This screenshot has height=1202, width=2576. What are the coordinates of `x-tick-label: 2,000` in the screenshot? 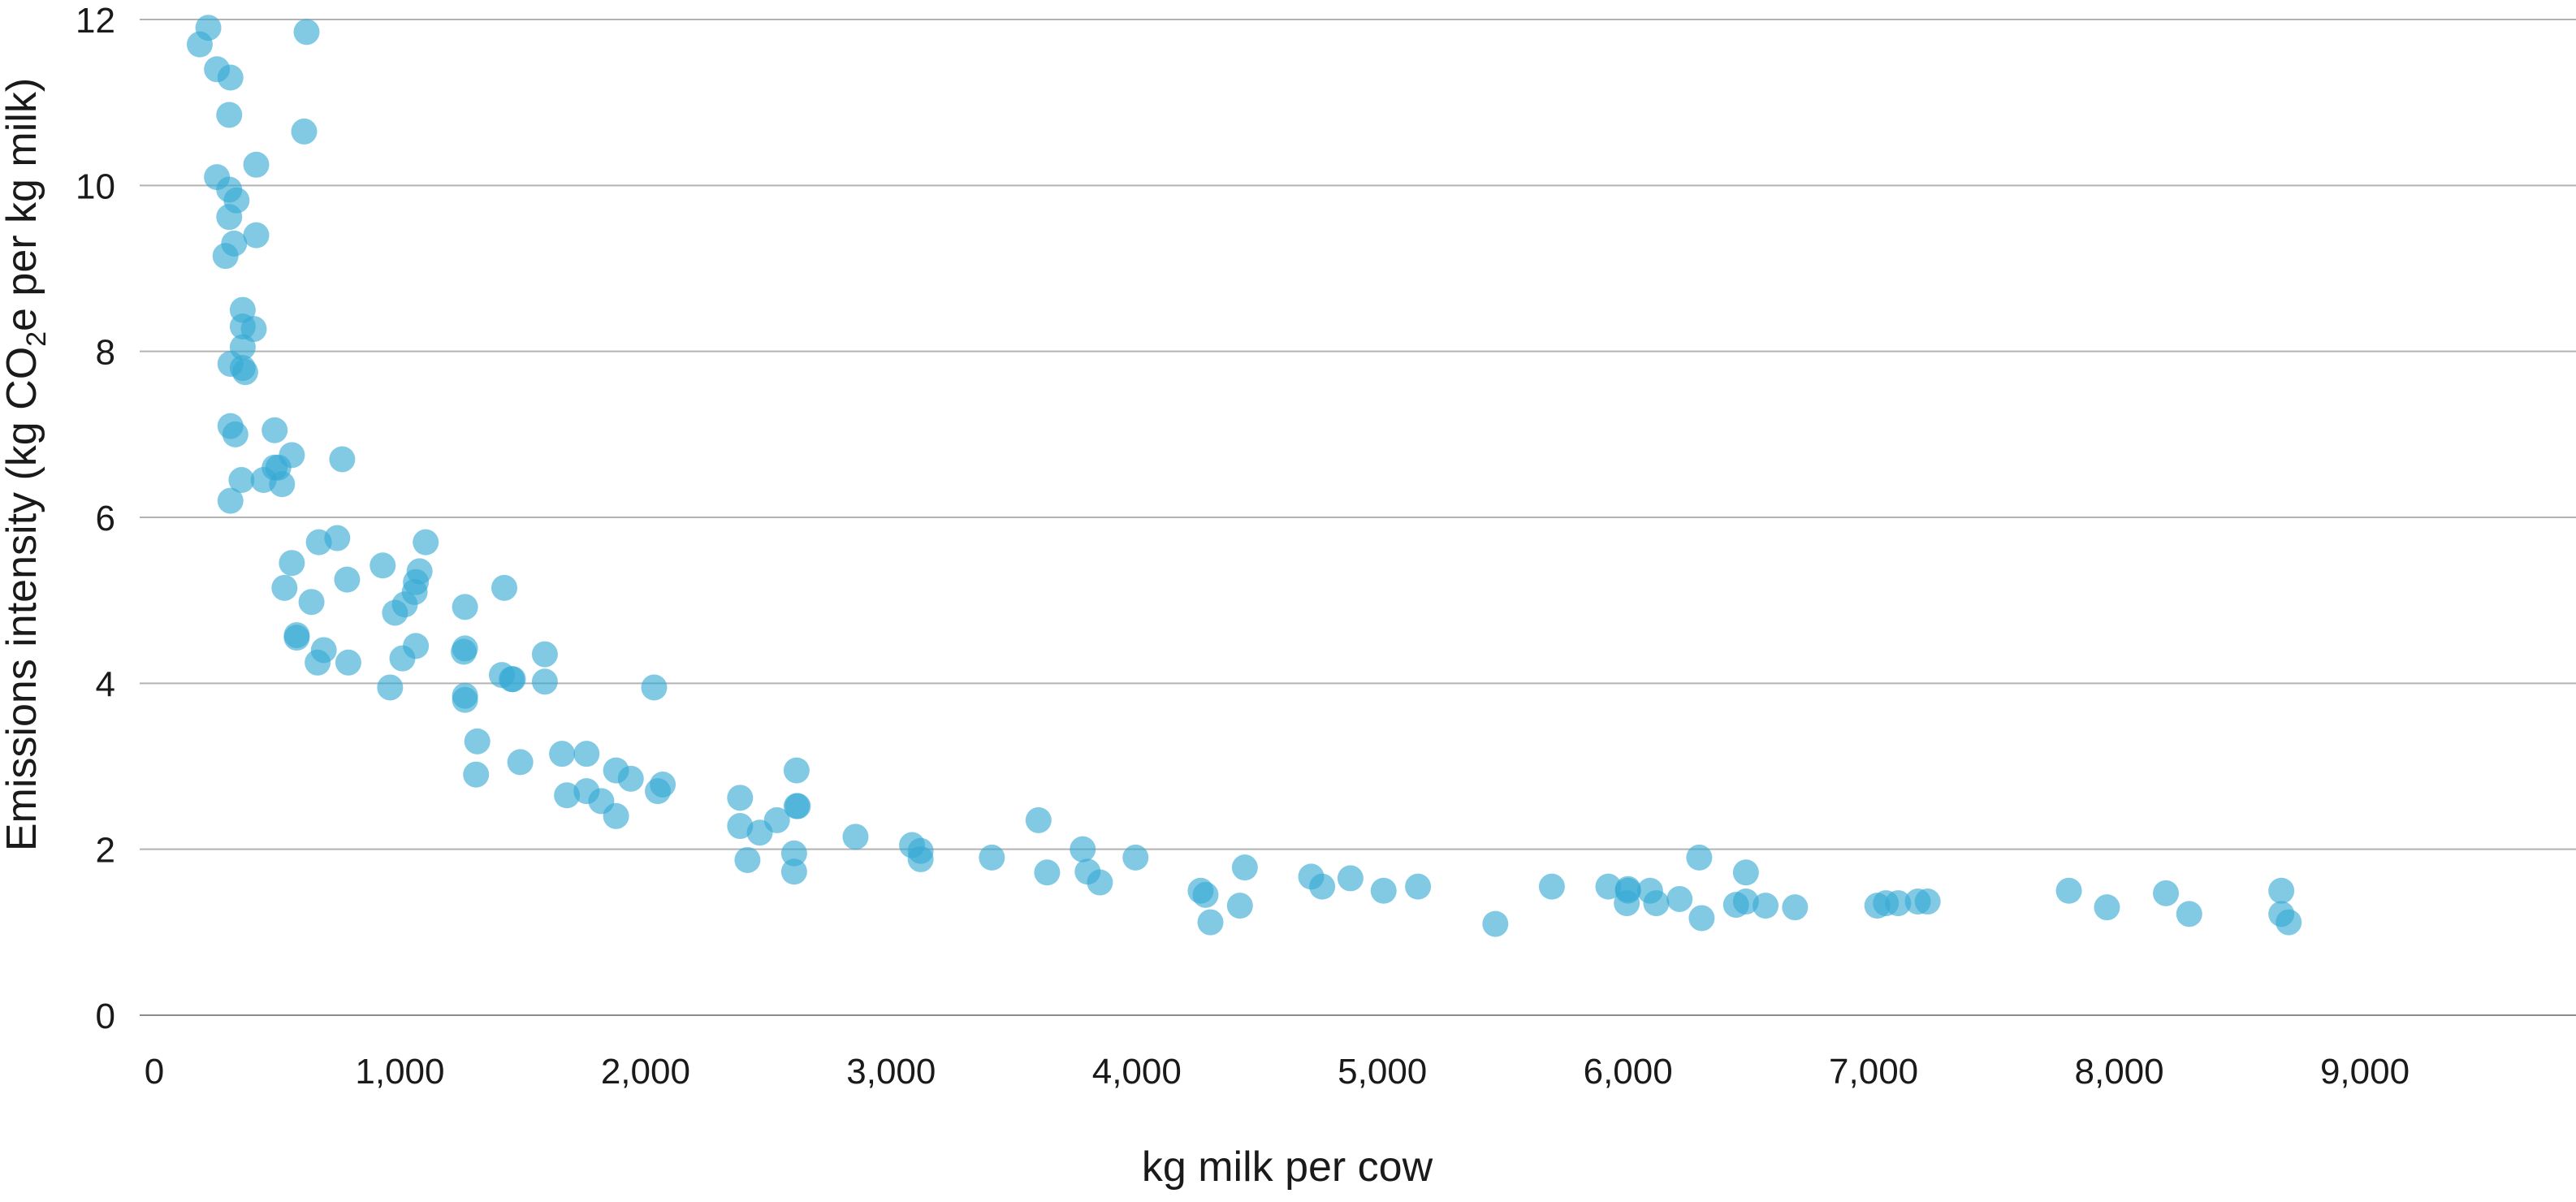 It's located at (646, 1072).